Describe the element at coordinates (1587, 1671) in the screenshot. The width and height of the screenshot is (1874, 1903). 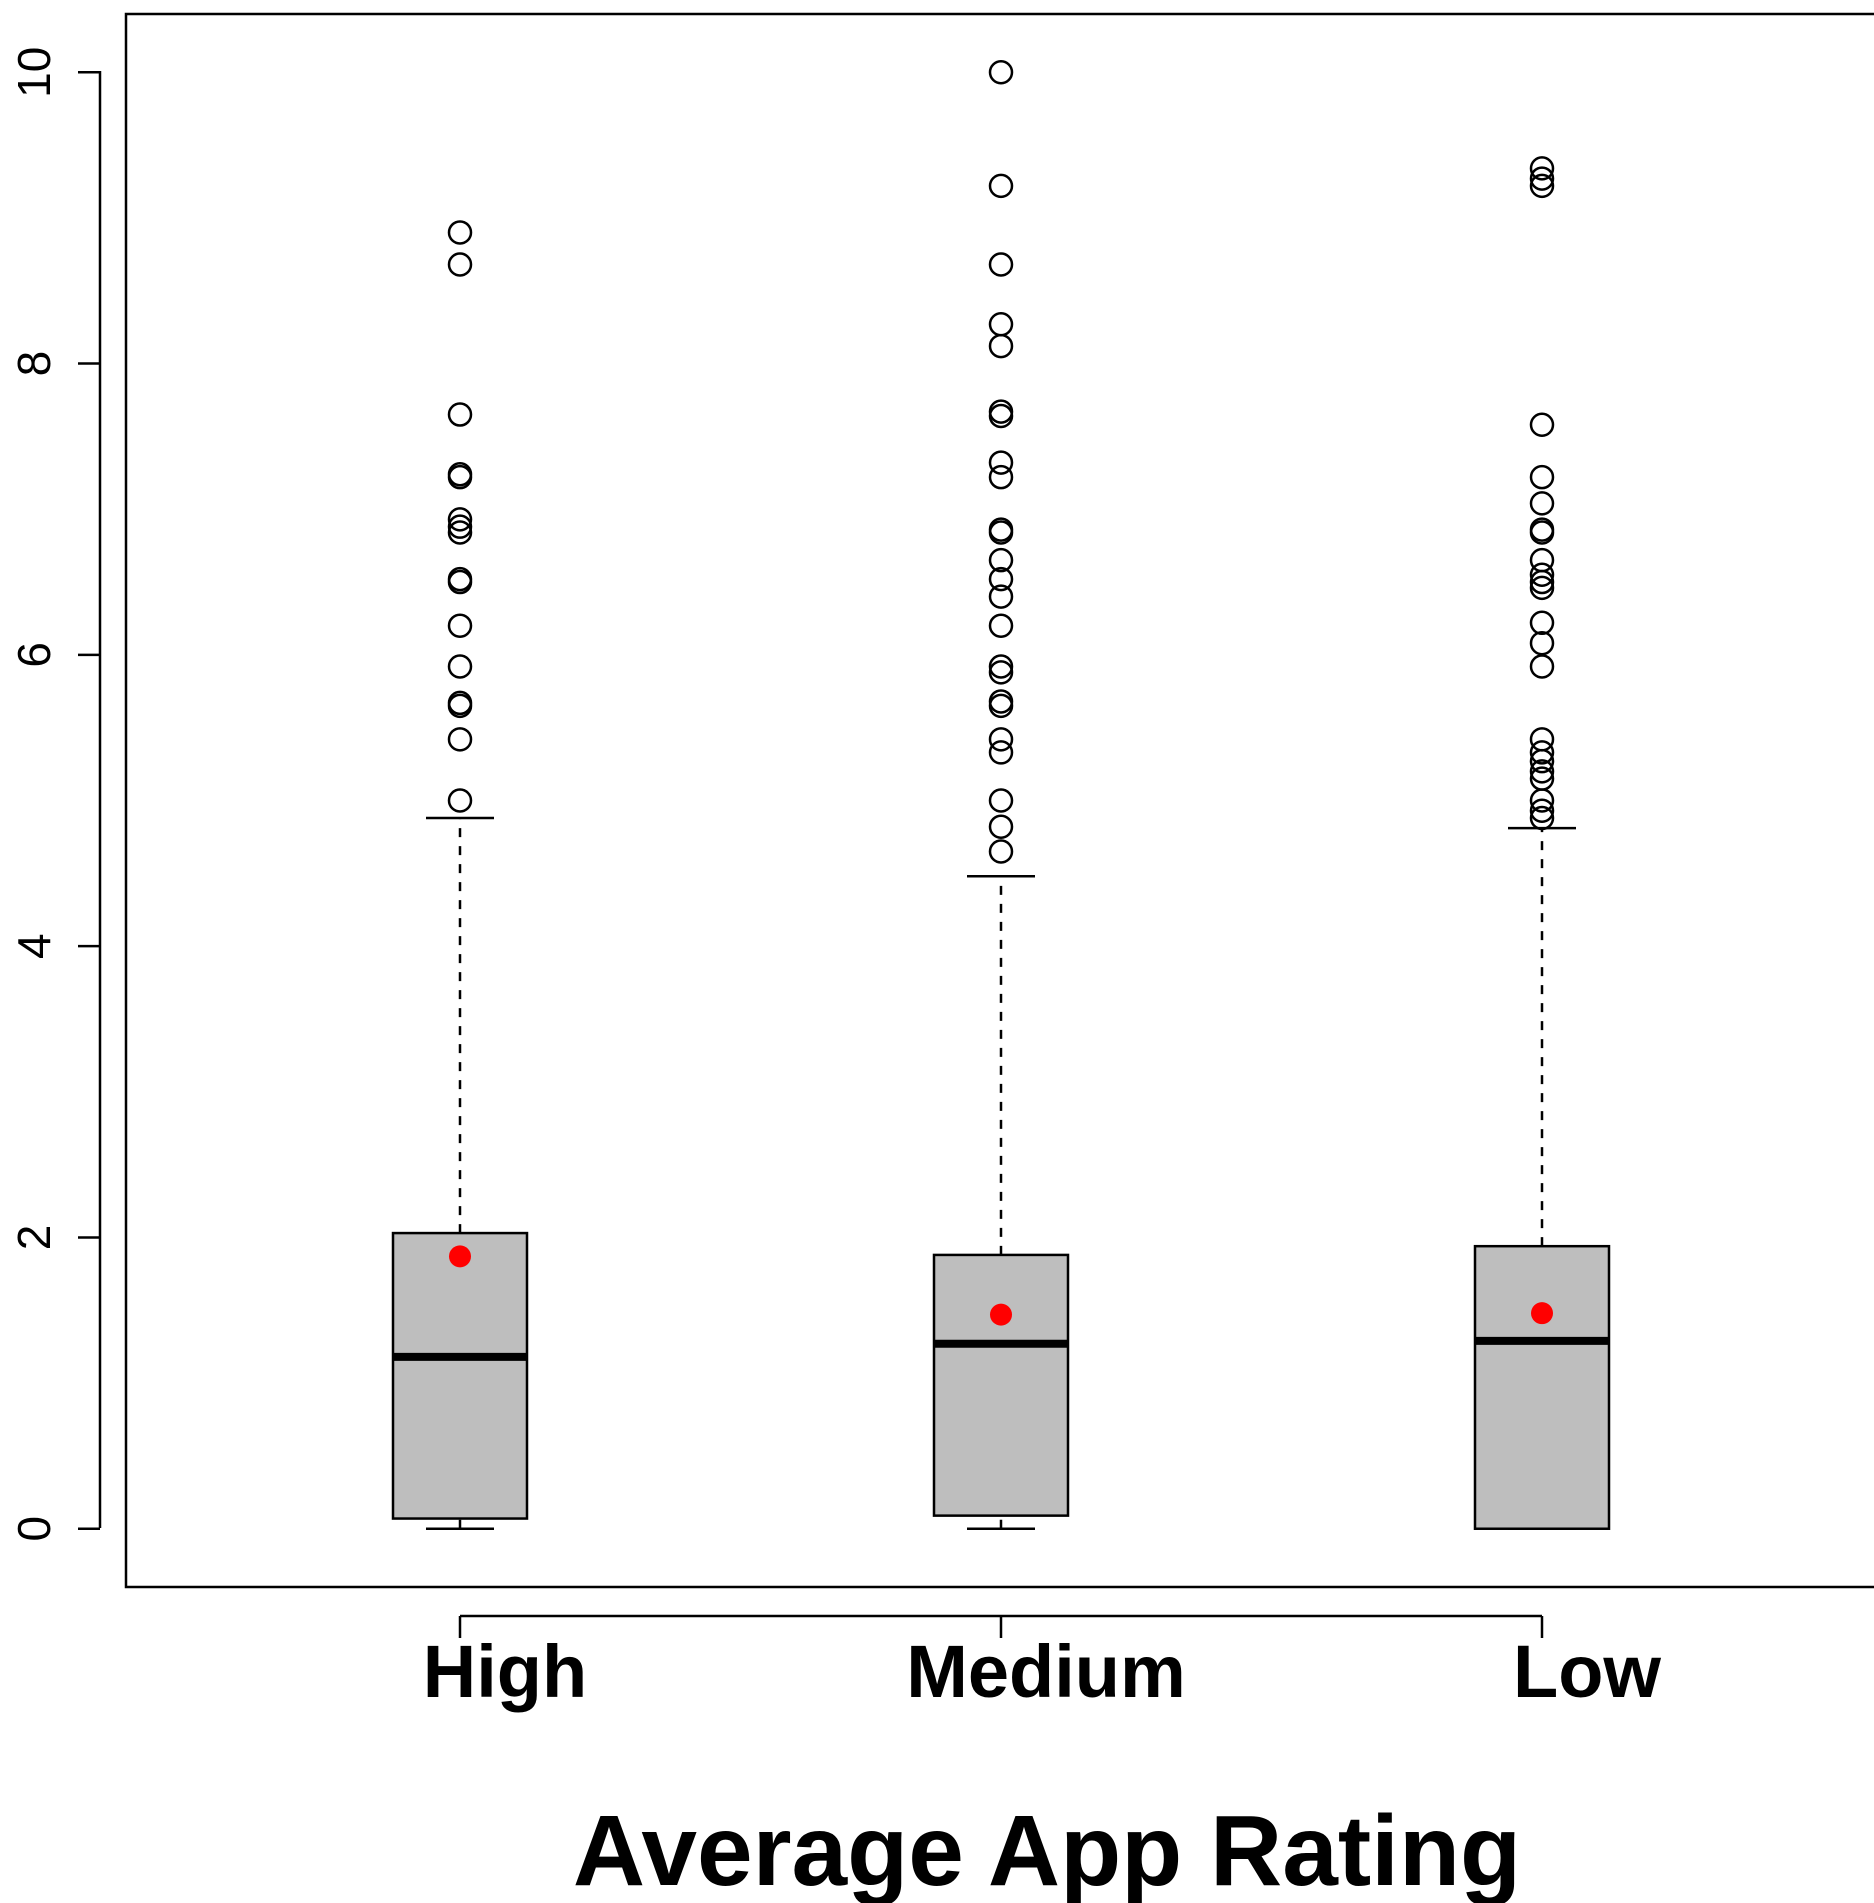
I see `x-tick-label: Low` at that location.